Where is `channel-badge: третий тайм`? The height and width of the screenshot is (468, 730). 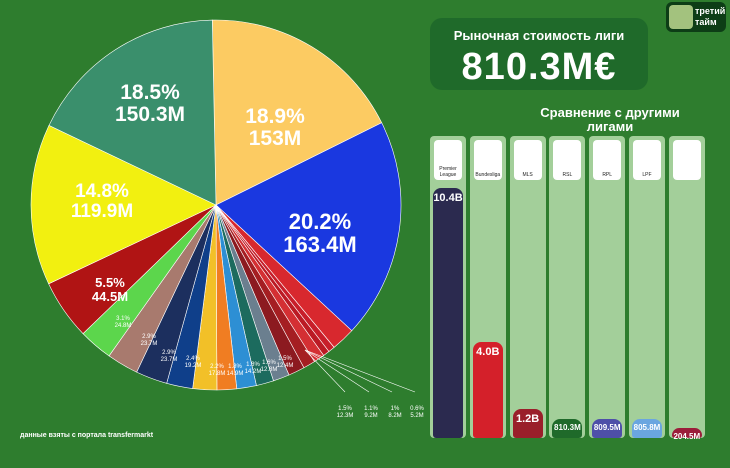 channel-badge: третий тайм is located at coordinates (696, 17).